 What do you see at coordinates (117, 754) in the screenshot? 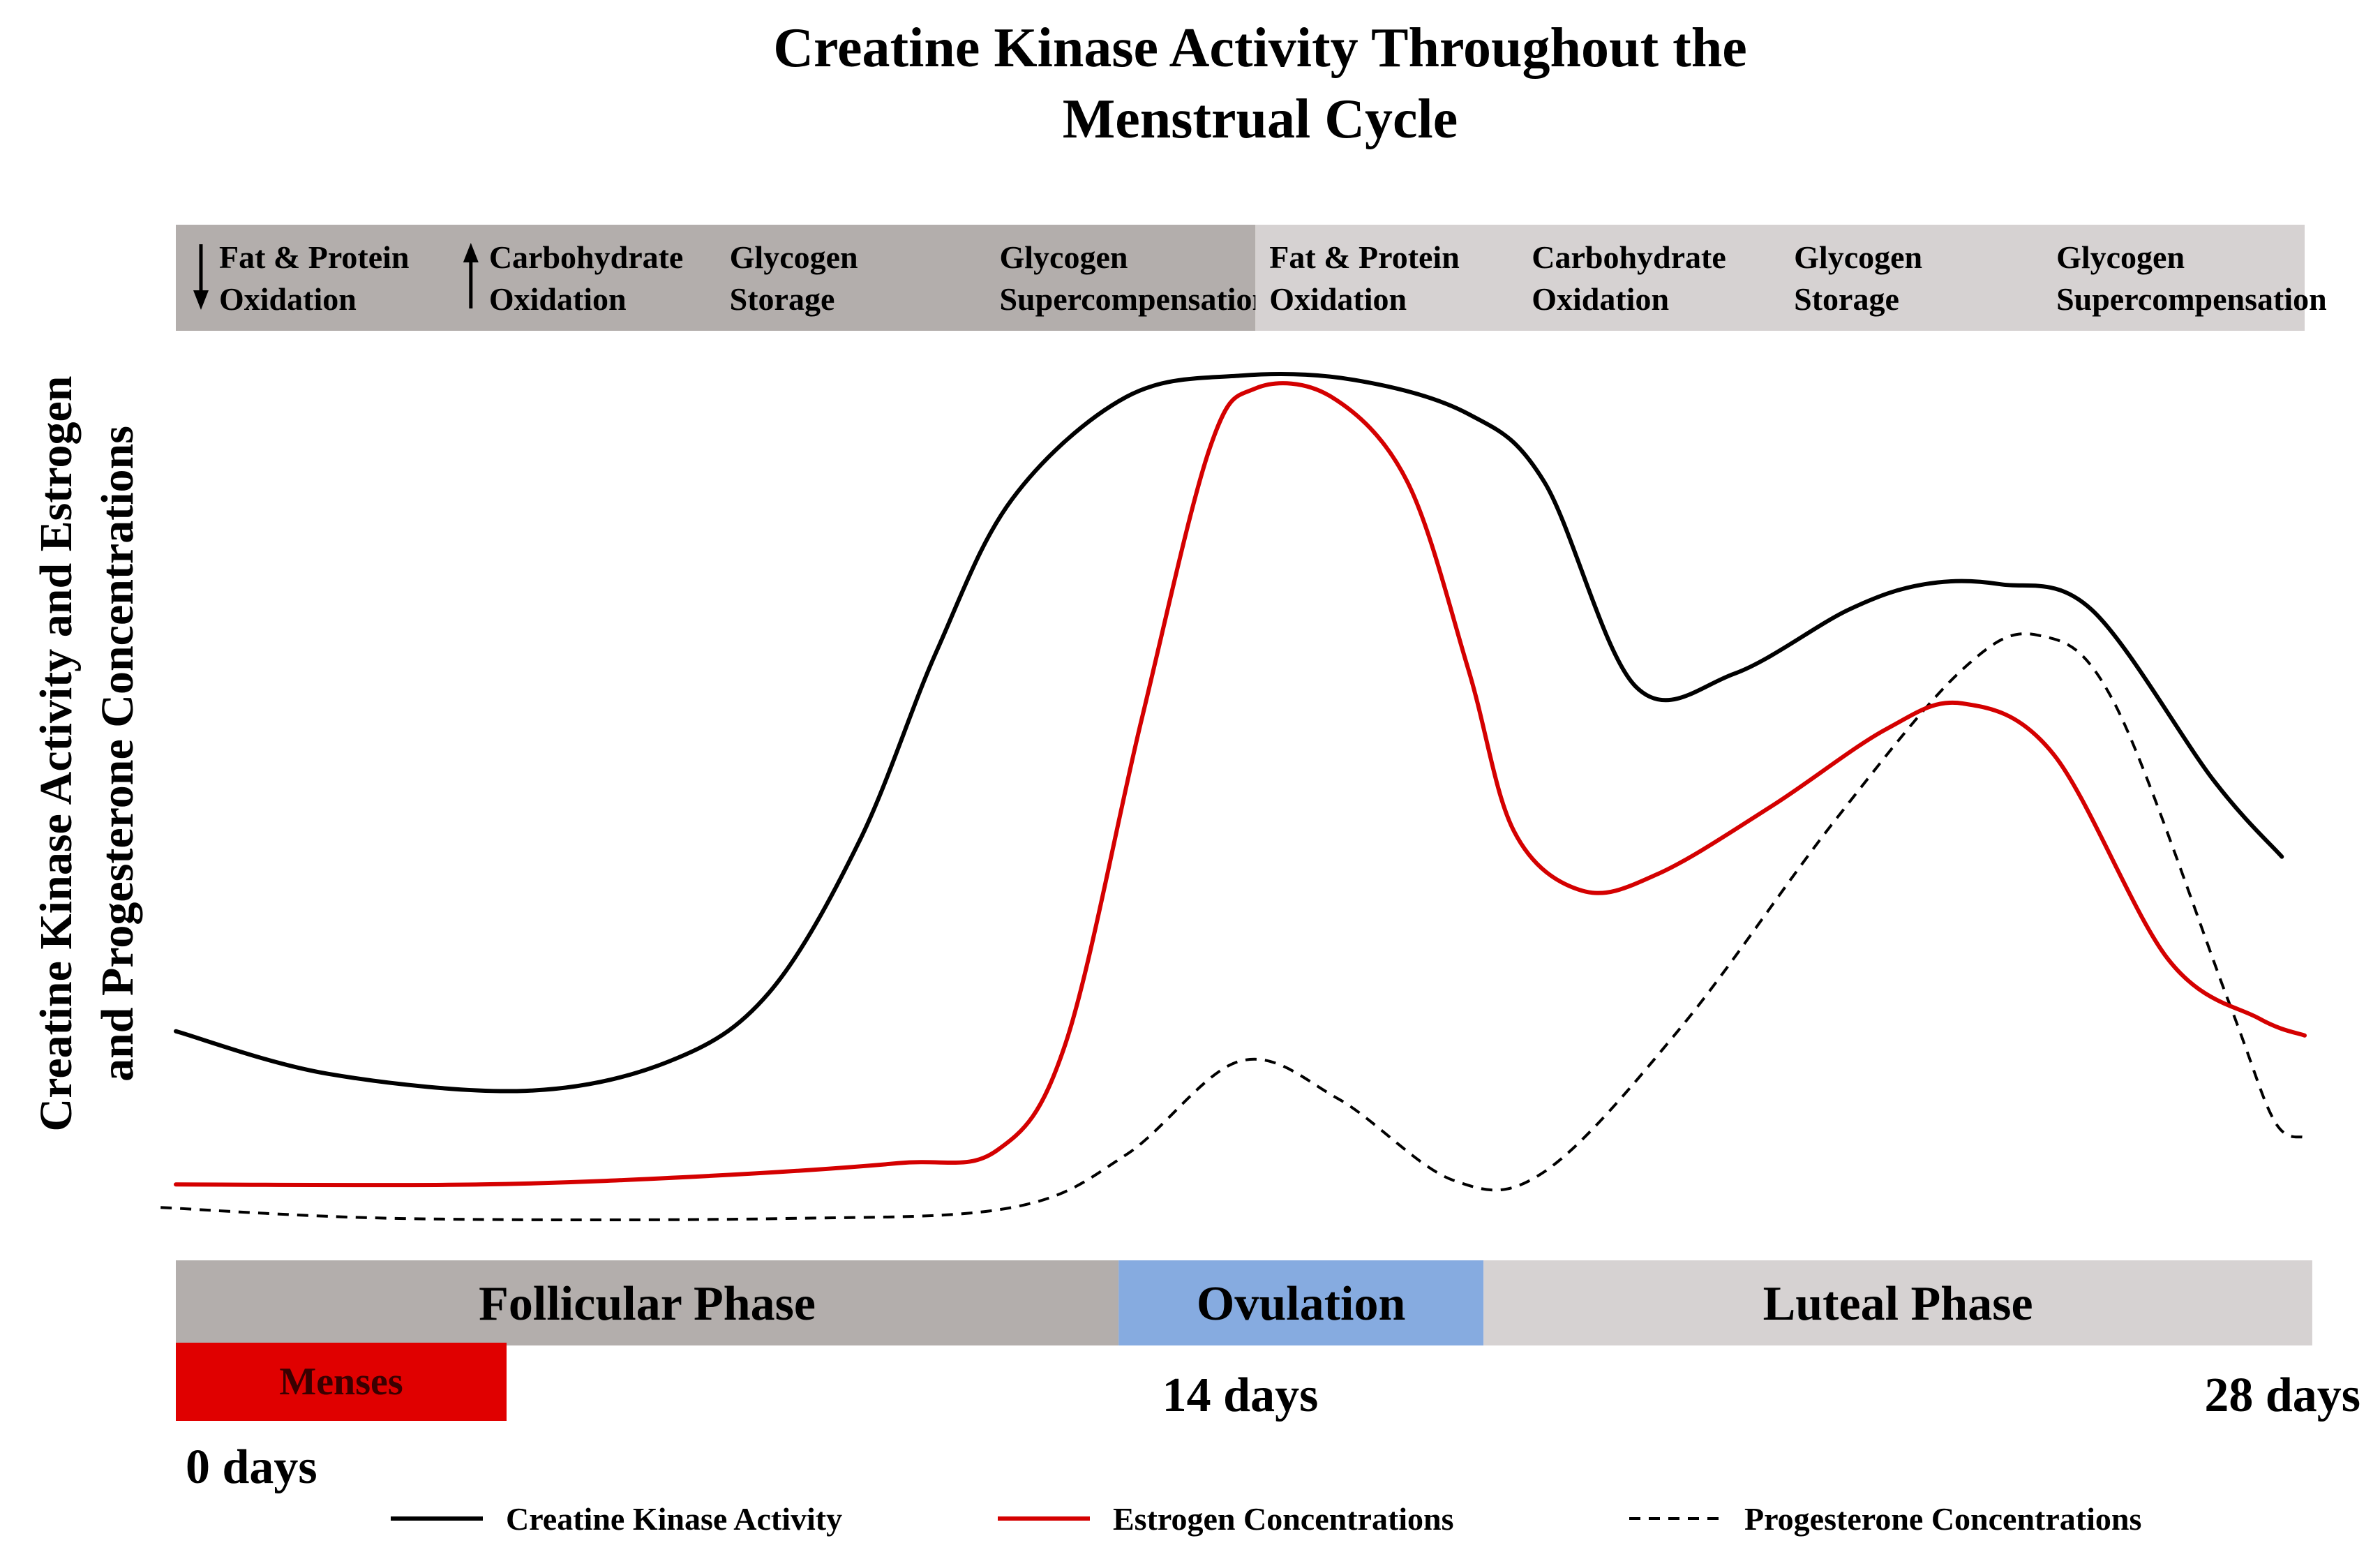
I see `y-axis-label-line-2: and Progesterone Concentrations` at bounding box center [117, 754].